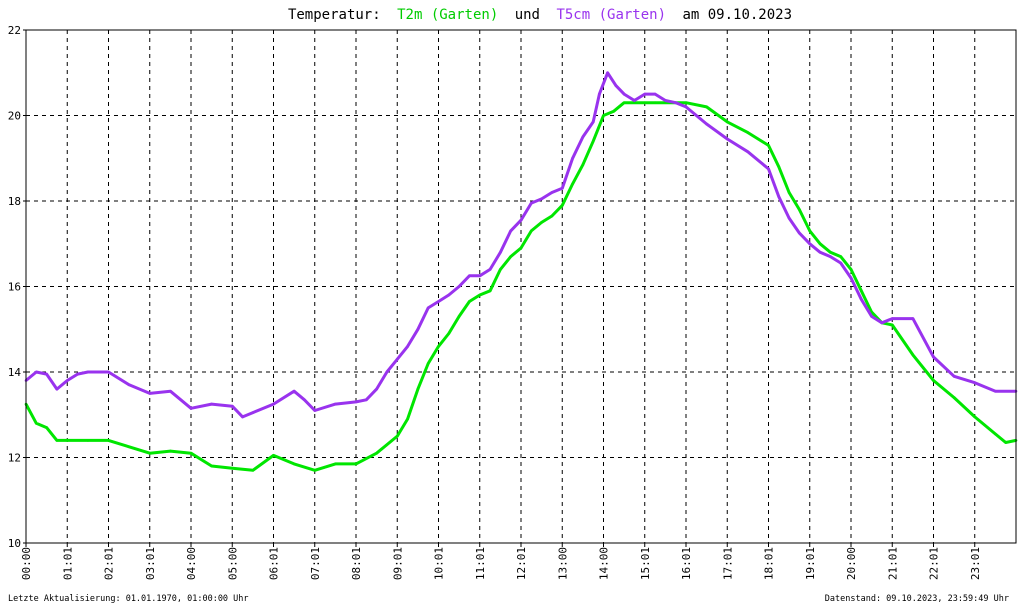  What do you see at coordinates (810, 563) in the screenshot?
I see `x-tick-label: 19:01` at bounding box center [810, 563].